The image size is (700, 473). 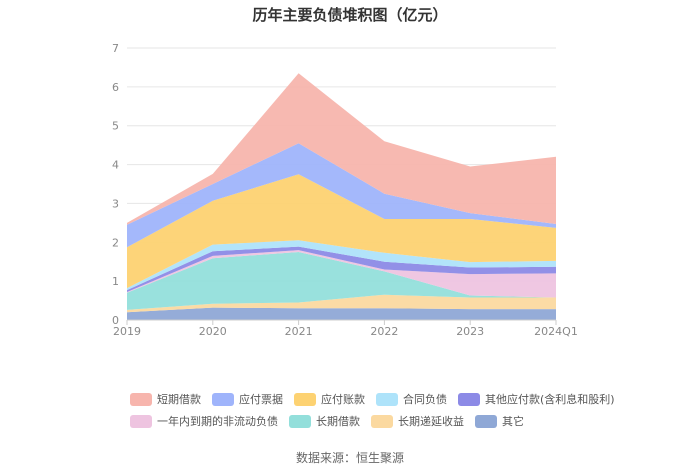 What do you see at coordinates (115, 203) in the screenshot?
I see `y-tick-label: 3` at bounding box center [115, 203].